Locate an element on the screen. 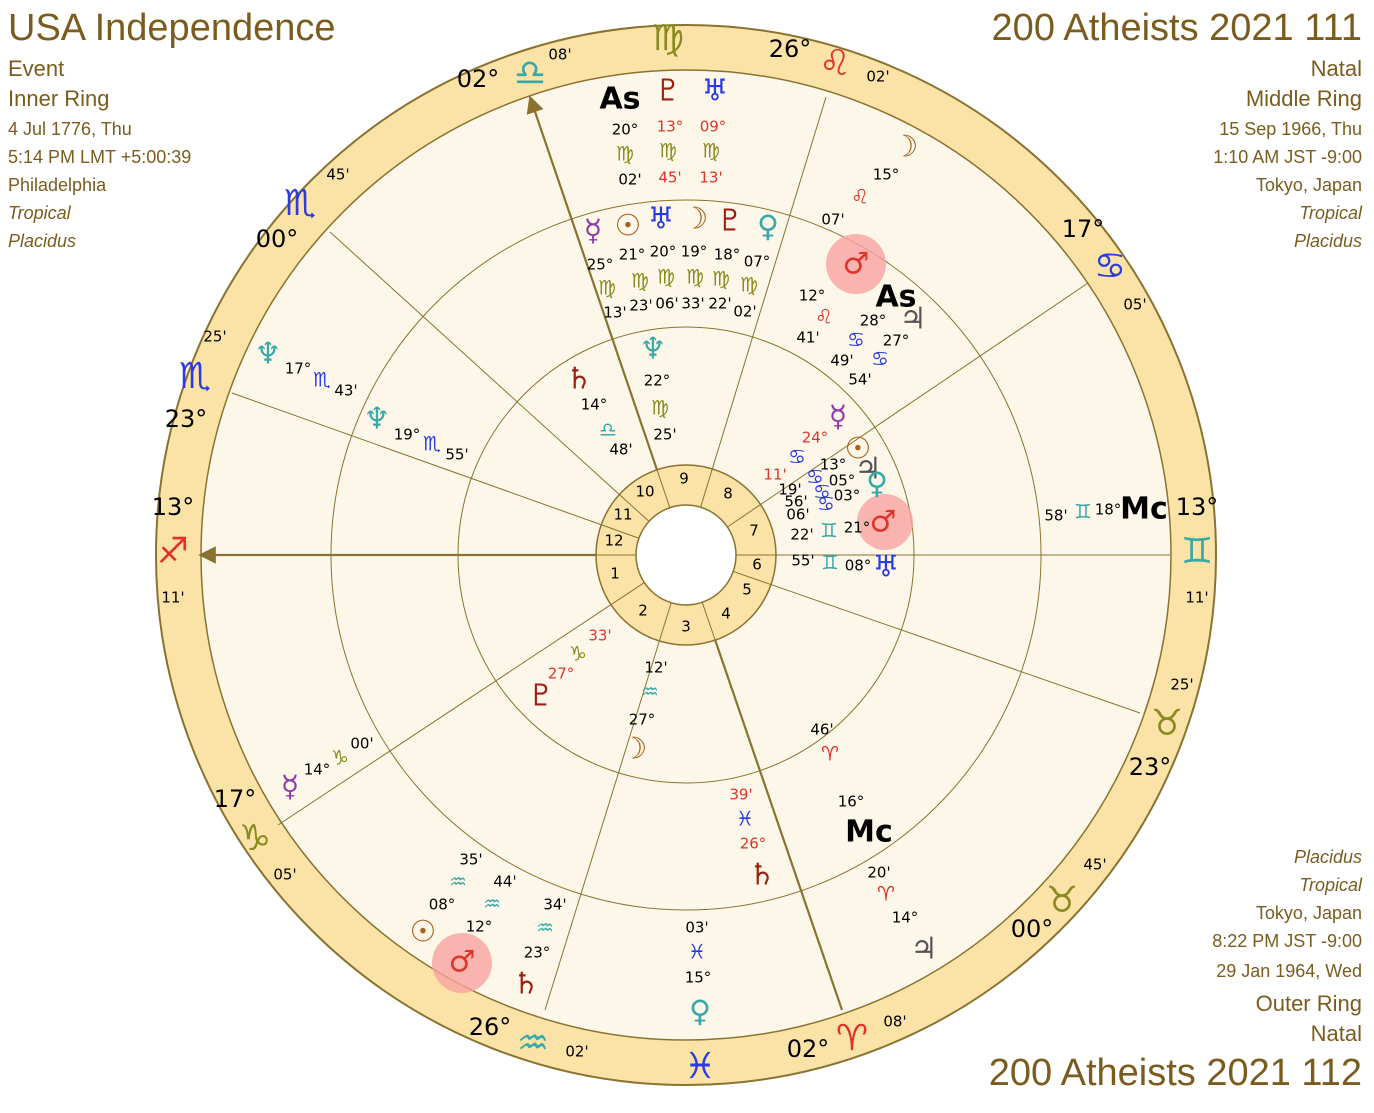 The height and width of the screenshot is (1113, 1374). wheel-label: 13' is located at coordinates (614, 313).